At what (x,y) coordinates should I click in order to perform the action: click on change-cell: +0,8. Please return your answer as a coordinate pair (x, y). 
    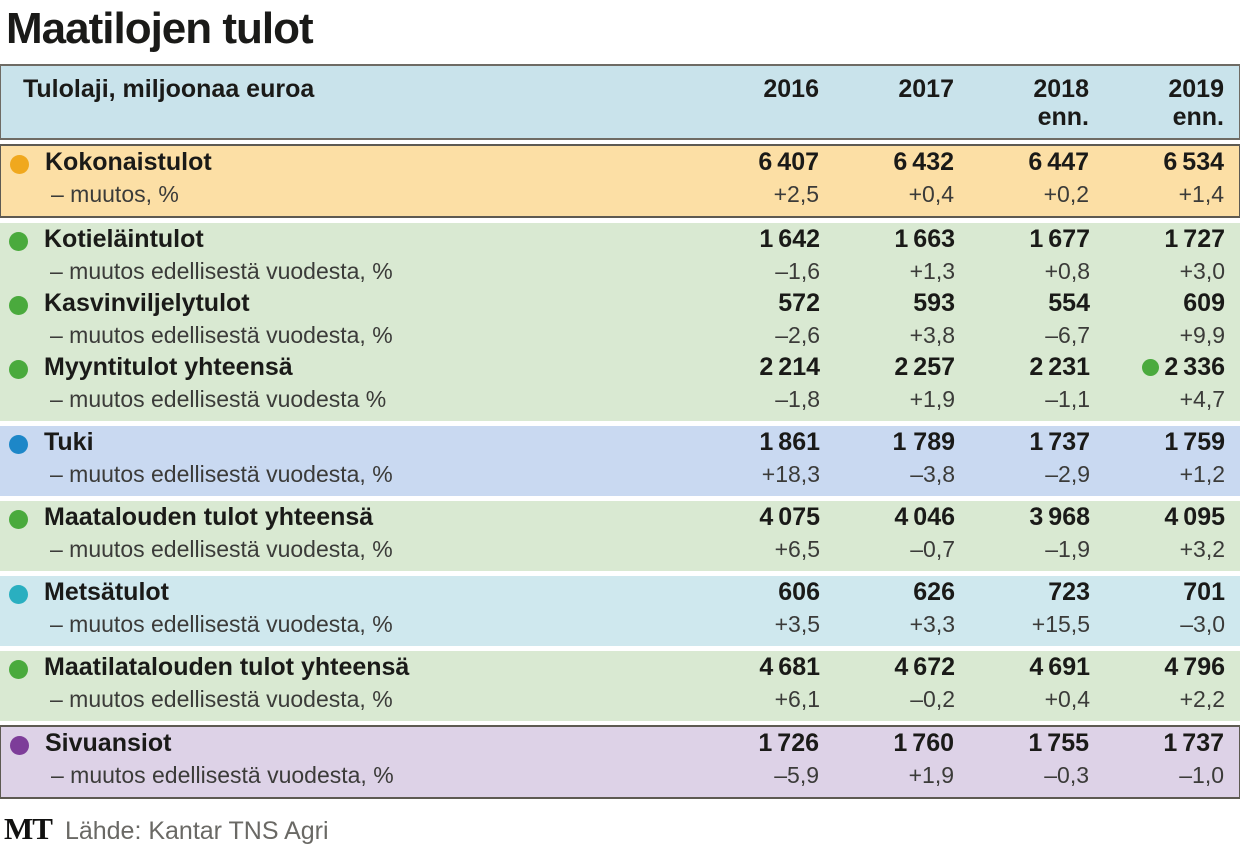
    Looking at the image, I should click on (1067, 271).